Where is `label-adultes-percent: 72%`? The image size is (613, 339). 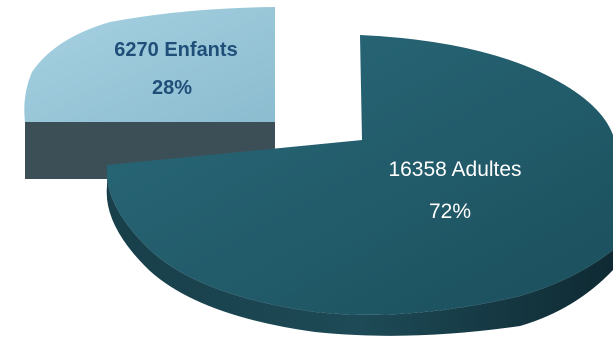 label-adultes-percent: 72% is located at coordinates (450, 211).